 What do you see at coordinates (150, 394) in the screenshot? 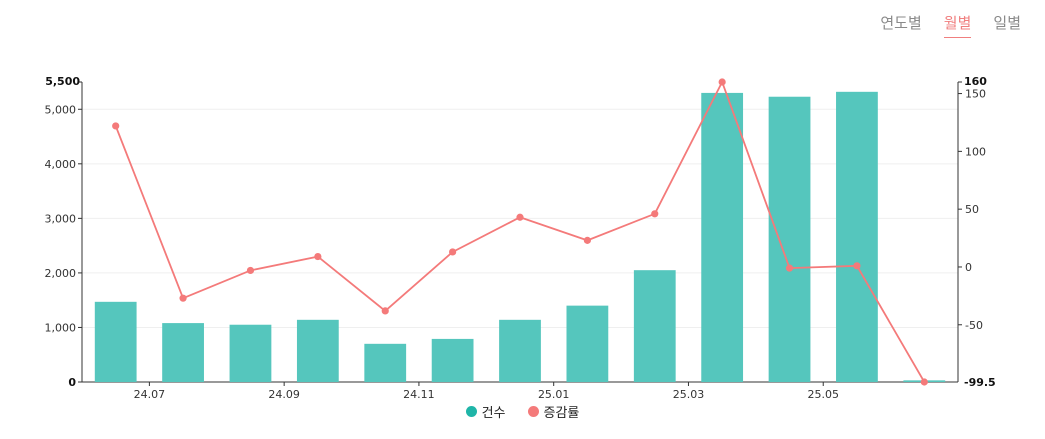
I see `x-tick-label: 24.07` at bounding box center [150, 394].